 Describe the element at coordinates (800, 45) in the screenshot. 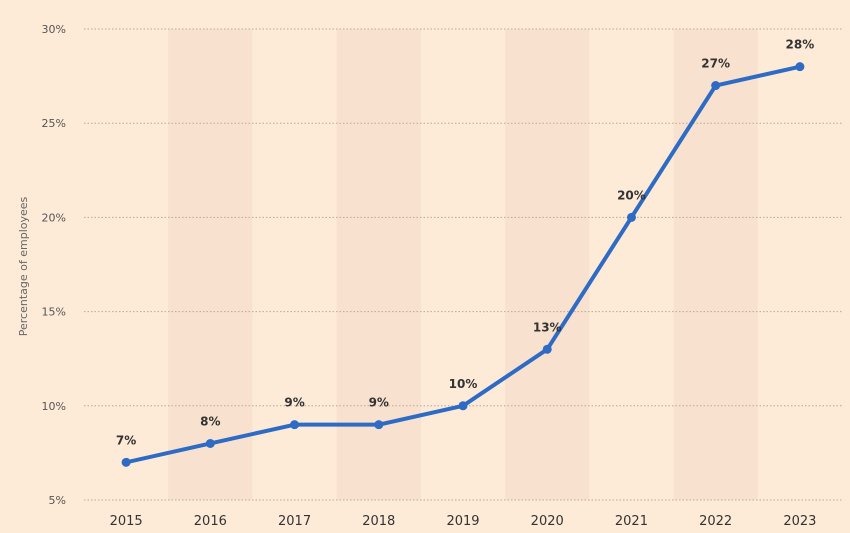

I see `data-label-2023: 28%` at that location.